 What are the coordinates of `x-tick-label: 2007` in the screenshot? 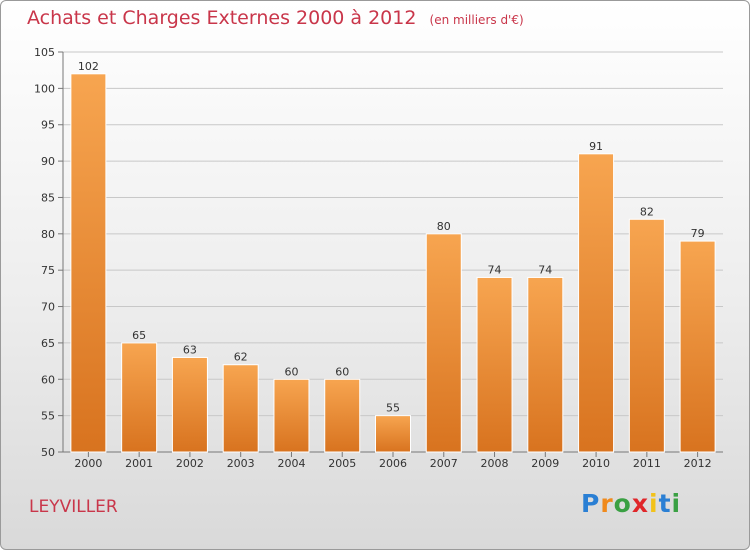 It's located at (444, 463).